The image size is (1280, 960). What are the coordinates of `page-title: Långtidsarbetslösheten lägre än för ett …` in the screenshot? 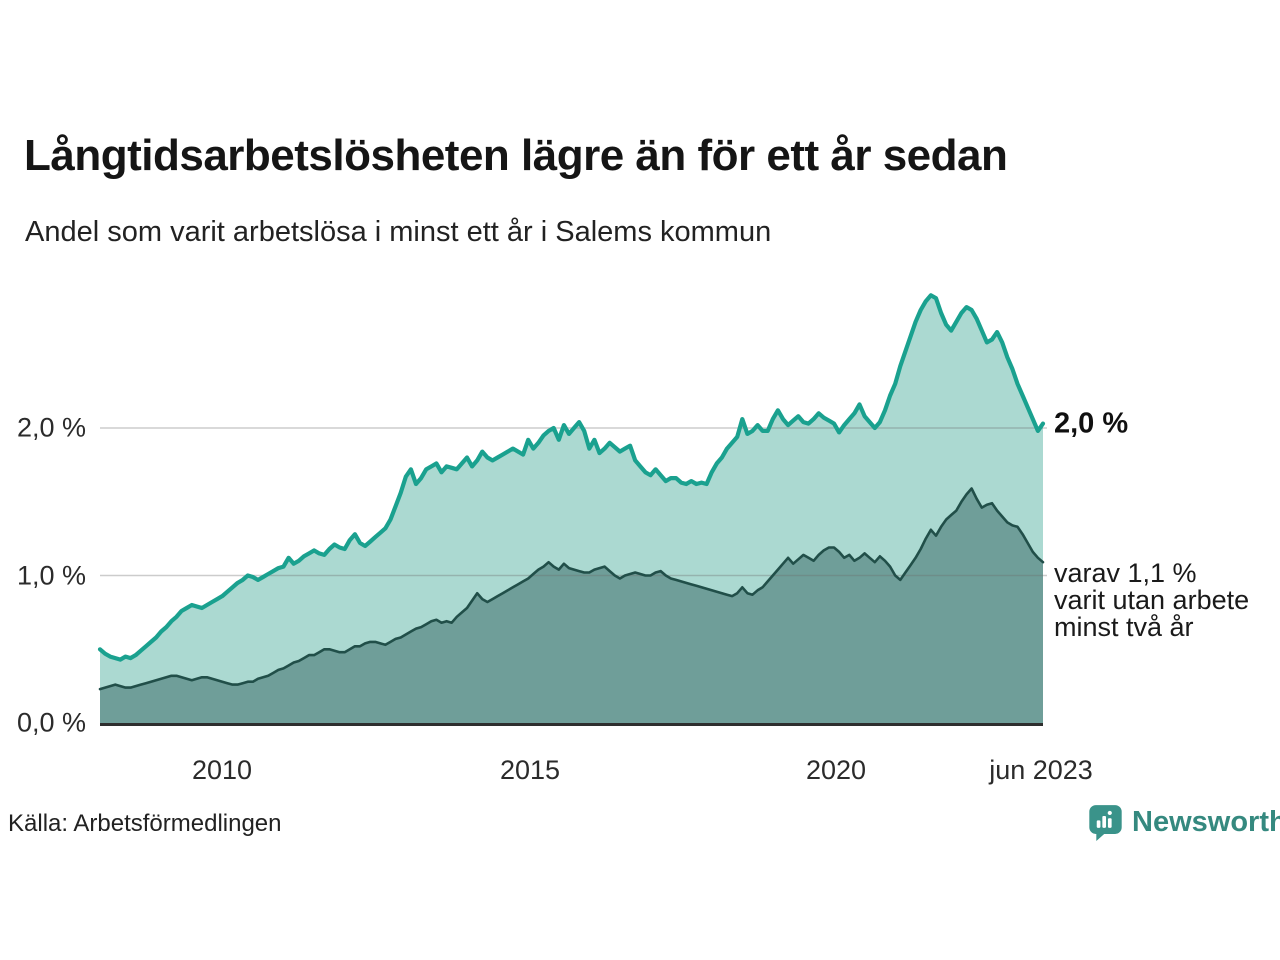 It's located at (516, 155).